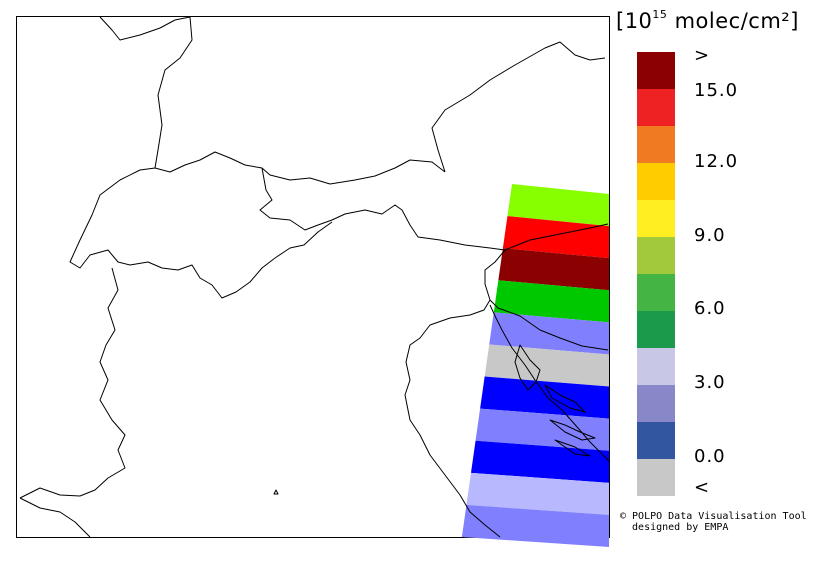 This screenshot has height=566, width=813. What do you see at coordinates (716, 161) in the screenshot?
I see `legend-tick-label: 12.0` at bounding box center [716, 161].